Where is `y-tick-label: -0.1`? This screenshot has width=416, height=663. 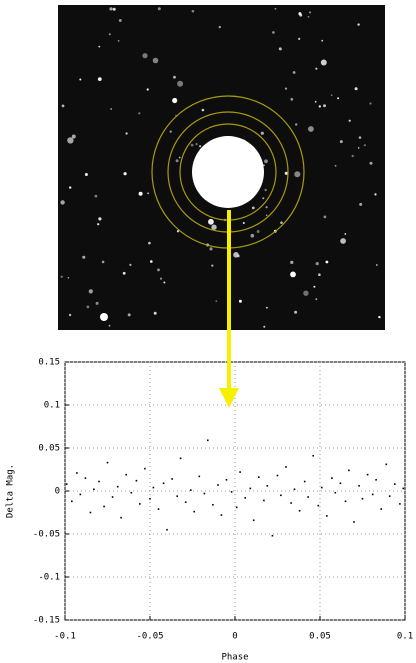 y-tick-label: -0.1 is located at coordinates (49, 578).